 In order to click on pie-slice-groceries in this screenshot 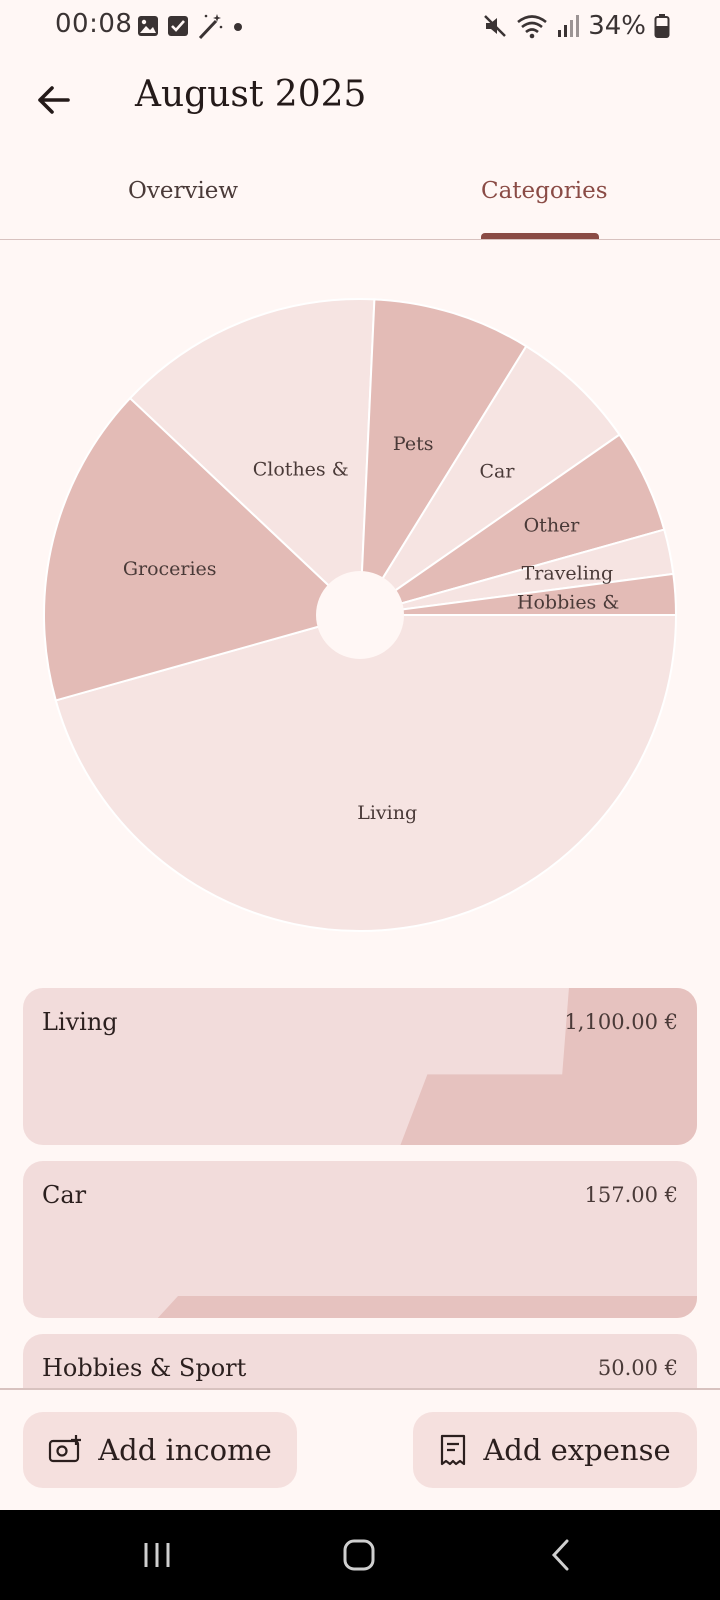, I will do `click(202, 549)`.